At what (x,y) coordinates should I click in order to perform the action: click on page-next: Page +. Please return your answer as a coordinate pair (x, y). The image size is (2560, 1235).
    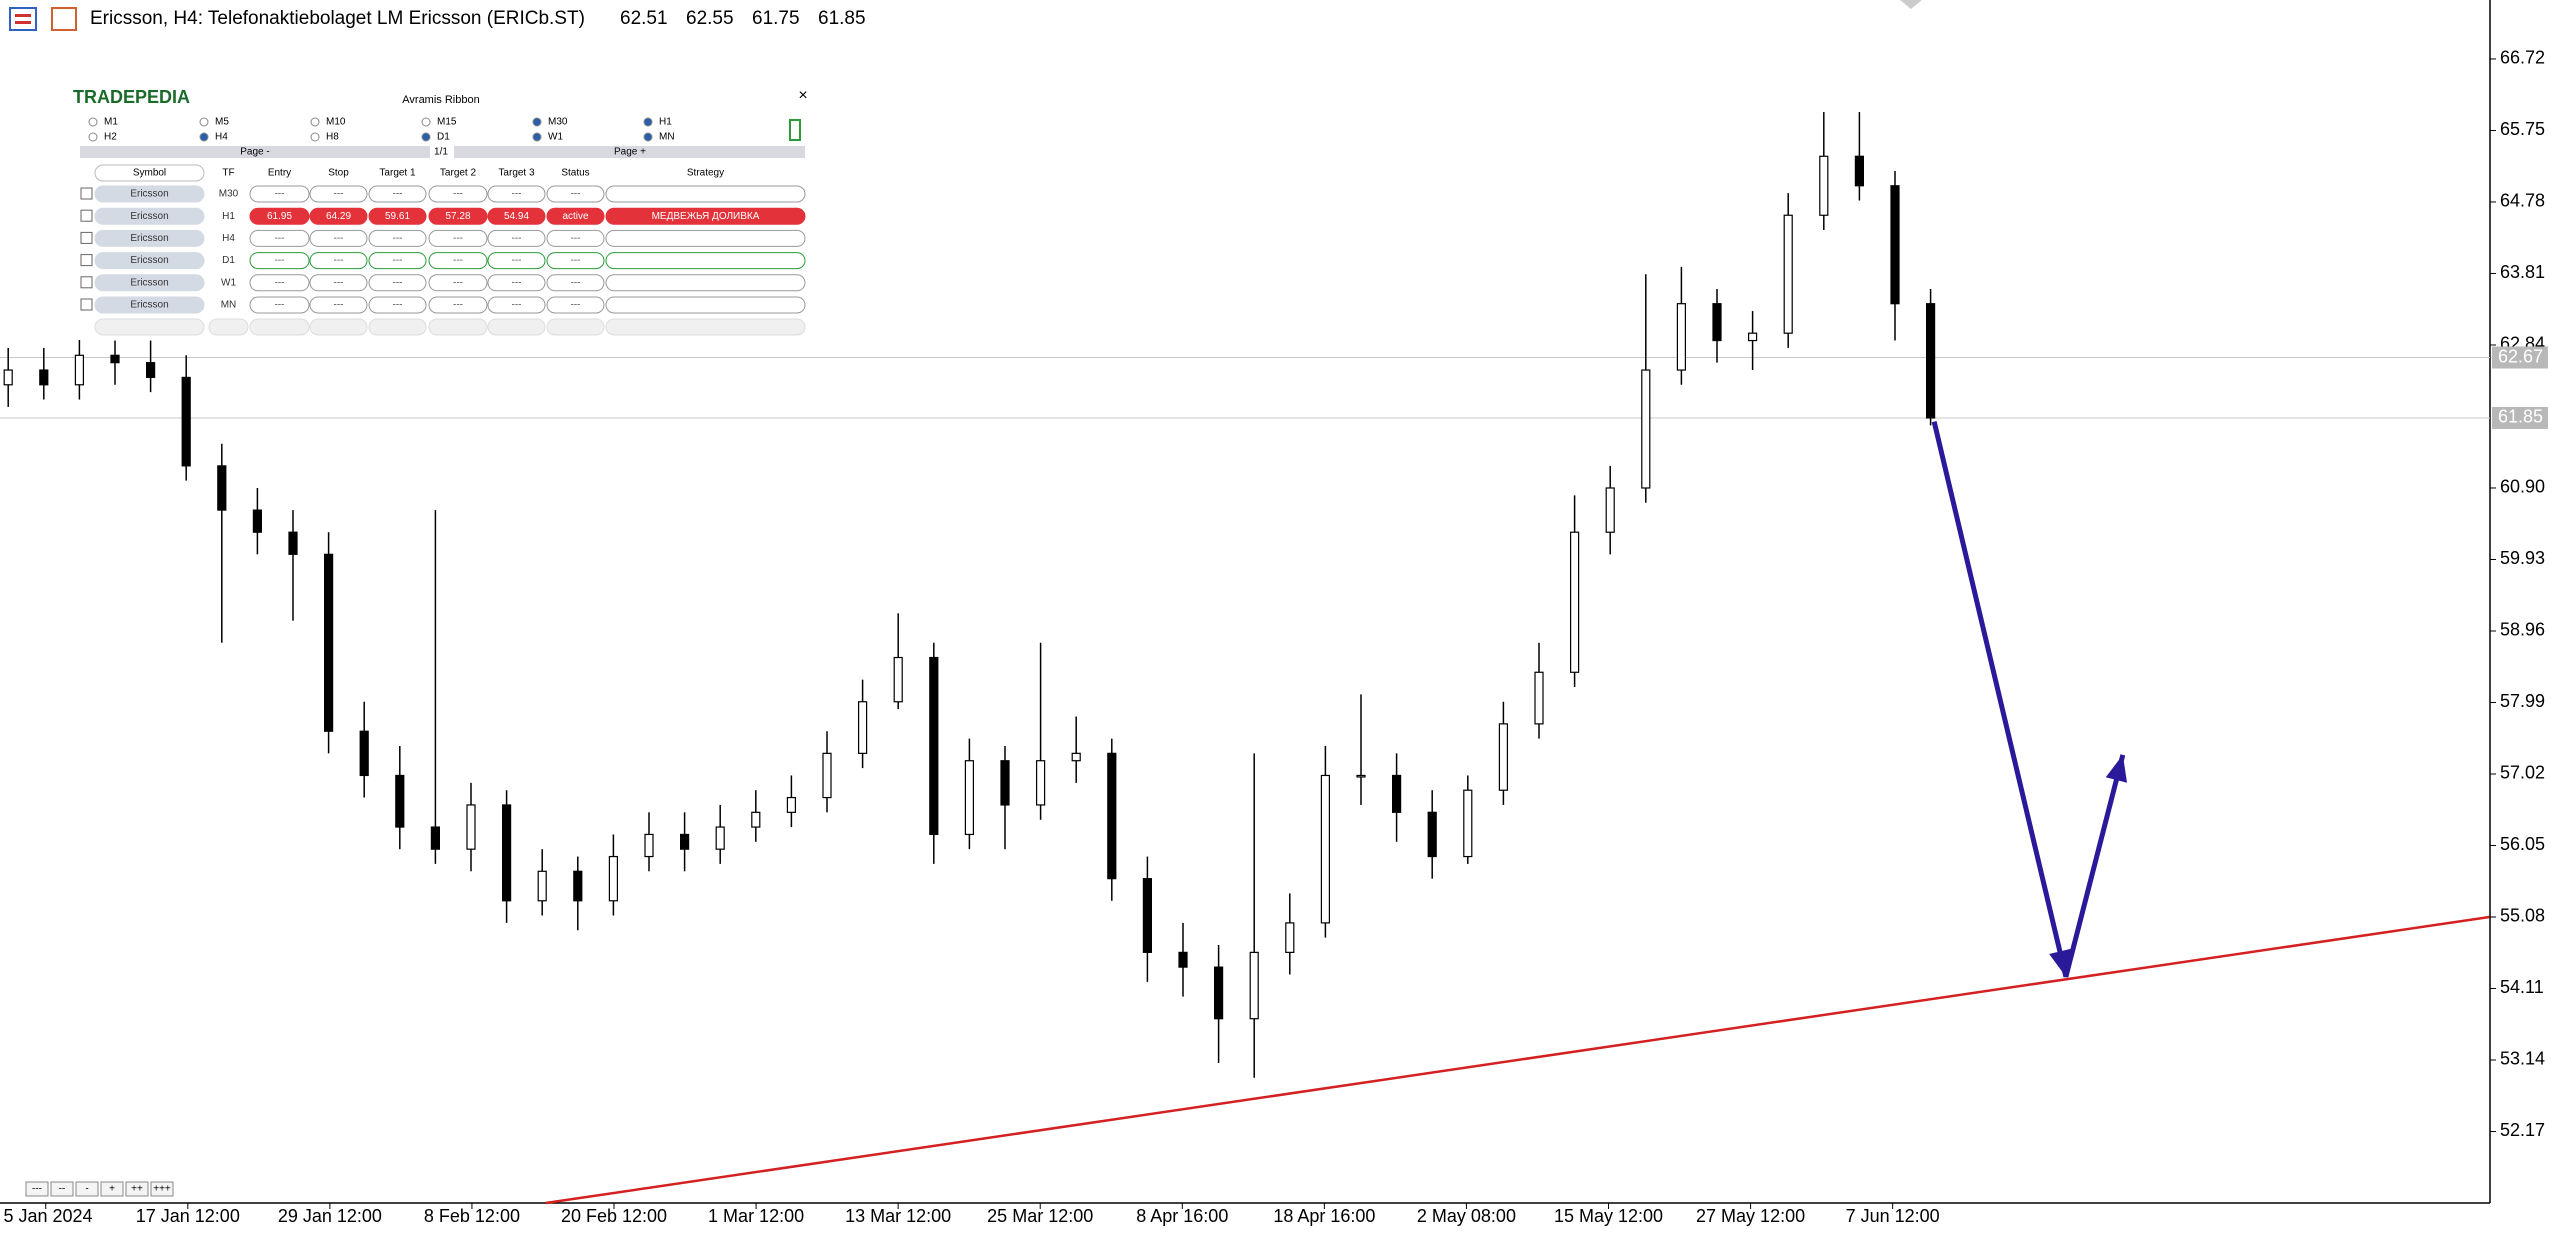
    Looking at the image, I should click on (630, 152).